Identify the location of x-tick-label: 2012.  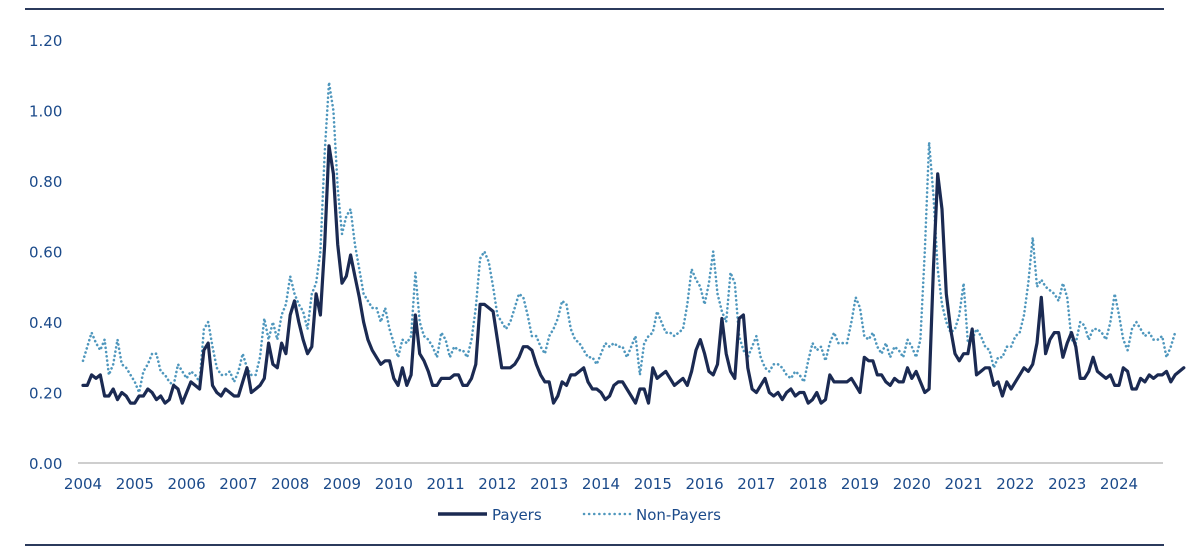
(497, 484).